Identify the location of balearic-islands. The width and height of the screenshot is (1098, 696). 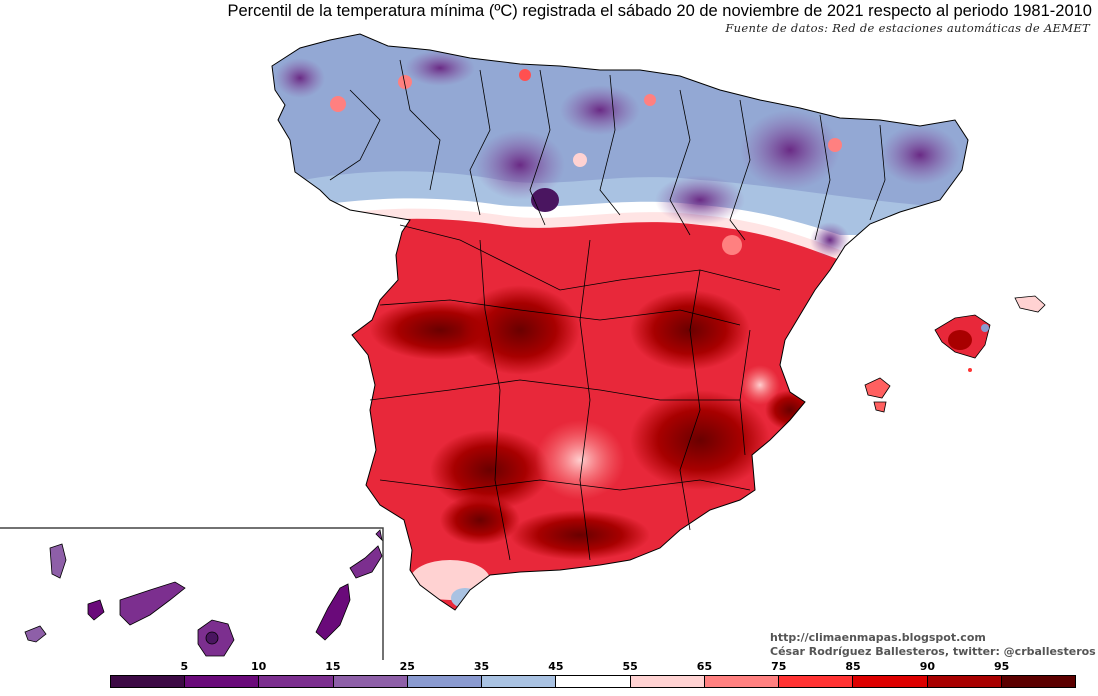
(955, 354).